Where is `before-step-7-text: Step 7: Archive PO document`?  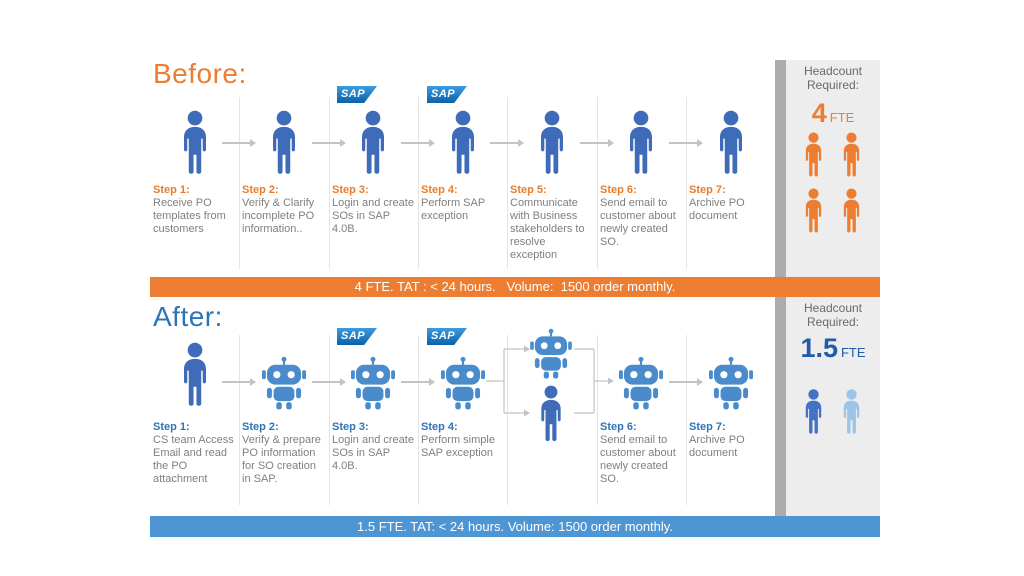
before-step-7-text: Step 7: Archive PO document is located at coordinates (731, 203).